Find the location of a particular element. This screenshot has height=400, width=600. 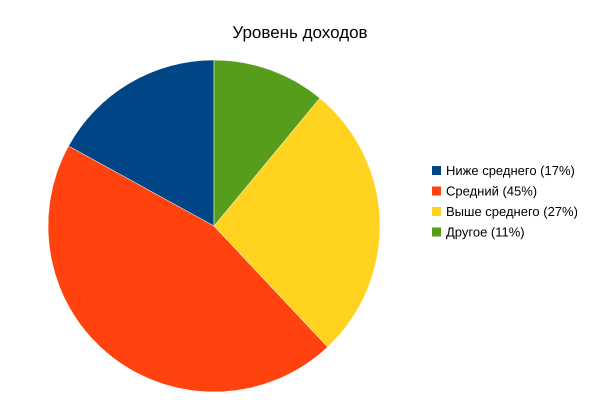

legend-label: Другое (11%) is located at coordinates (485, 232).